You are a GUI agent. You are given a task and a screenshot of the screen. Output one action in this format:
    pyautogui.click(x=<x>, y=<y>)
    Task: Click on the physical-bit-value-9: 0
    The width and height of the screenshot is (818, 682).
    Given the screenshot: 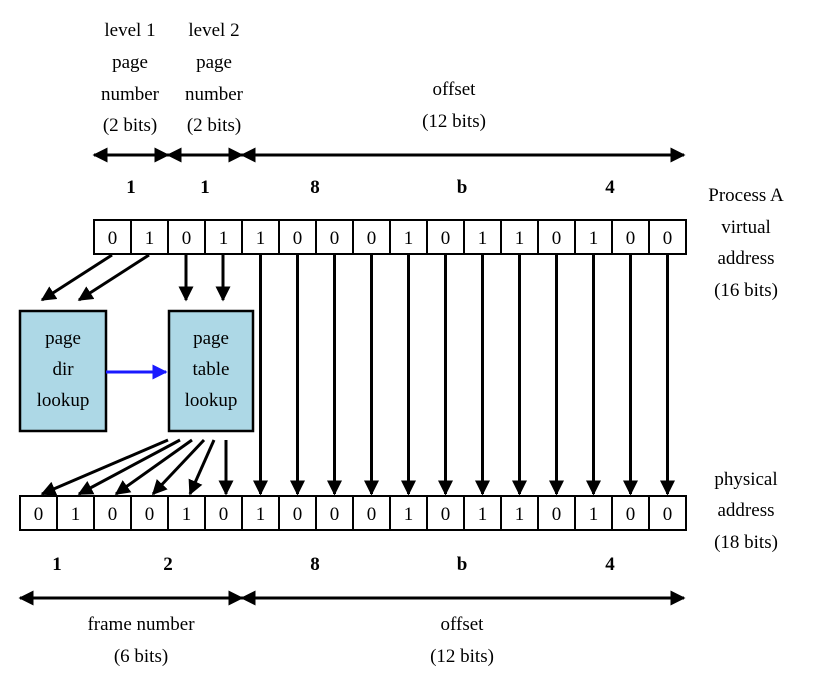 What is the action you would take?
    pyautogui.click(x=335, y=514)
    